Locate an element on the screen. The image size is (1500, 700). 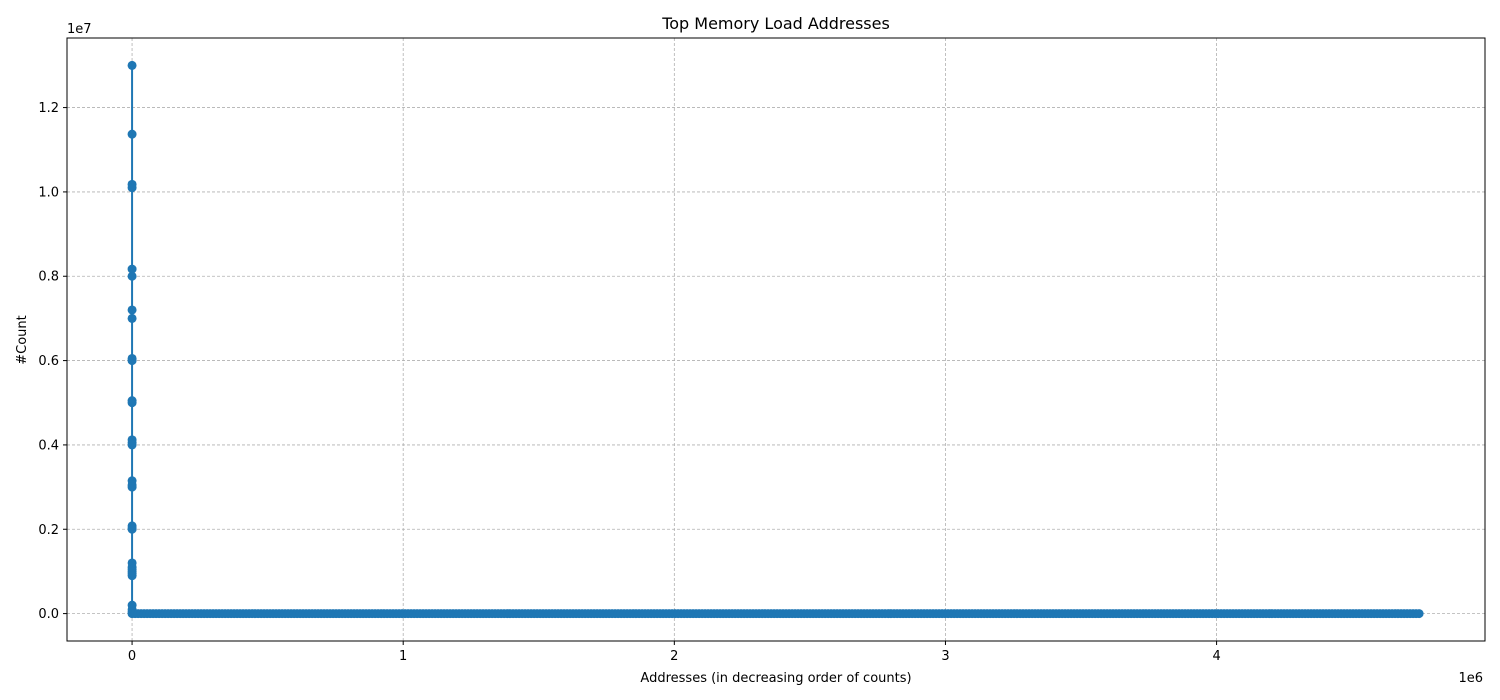
y-tick-label: 0.4 is located at coordinates (48, 445).